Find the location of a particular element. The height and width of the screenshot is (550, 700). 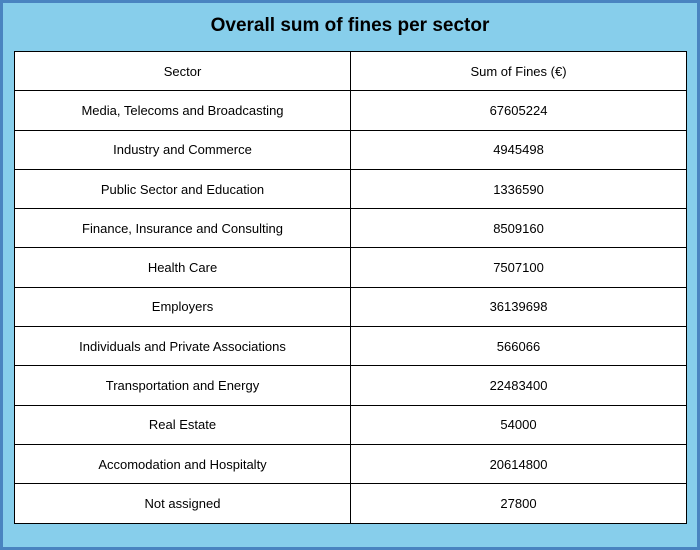

fines-cell: 22483400 is located at coordinates (518, 385).